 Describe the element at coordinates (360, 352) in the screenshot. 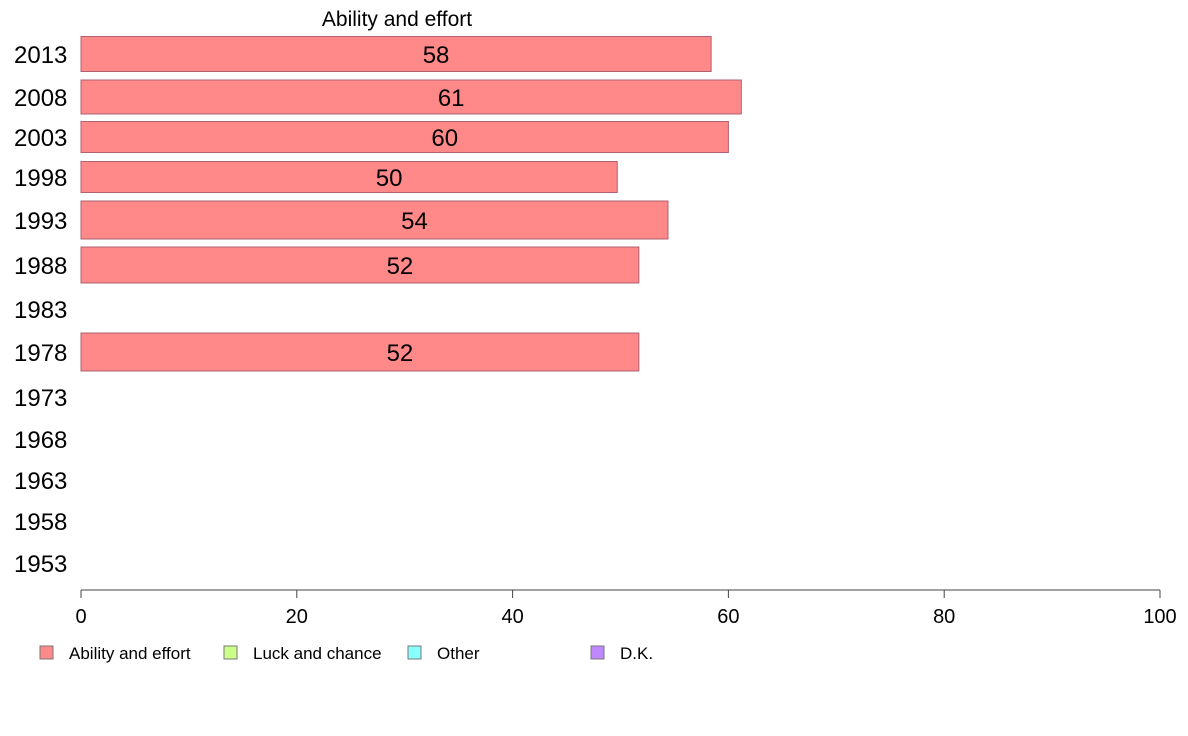

I see `bar-1978` at that location.